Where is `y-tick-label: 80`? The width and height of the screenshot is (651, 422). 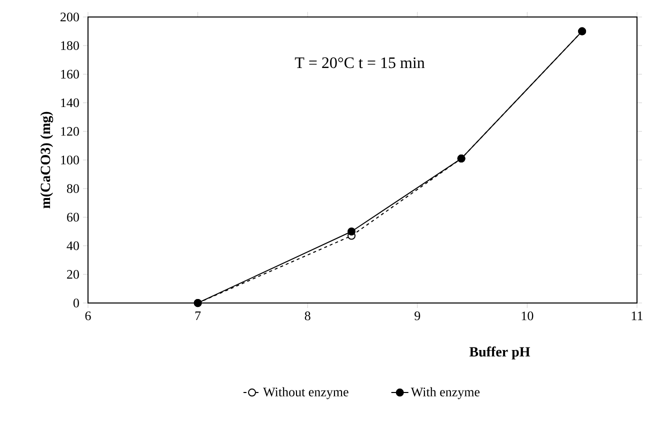 y-tick-label: 80 is located at coordinates (72, 188).